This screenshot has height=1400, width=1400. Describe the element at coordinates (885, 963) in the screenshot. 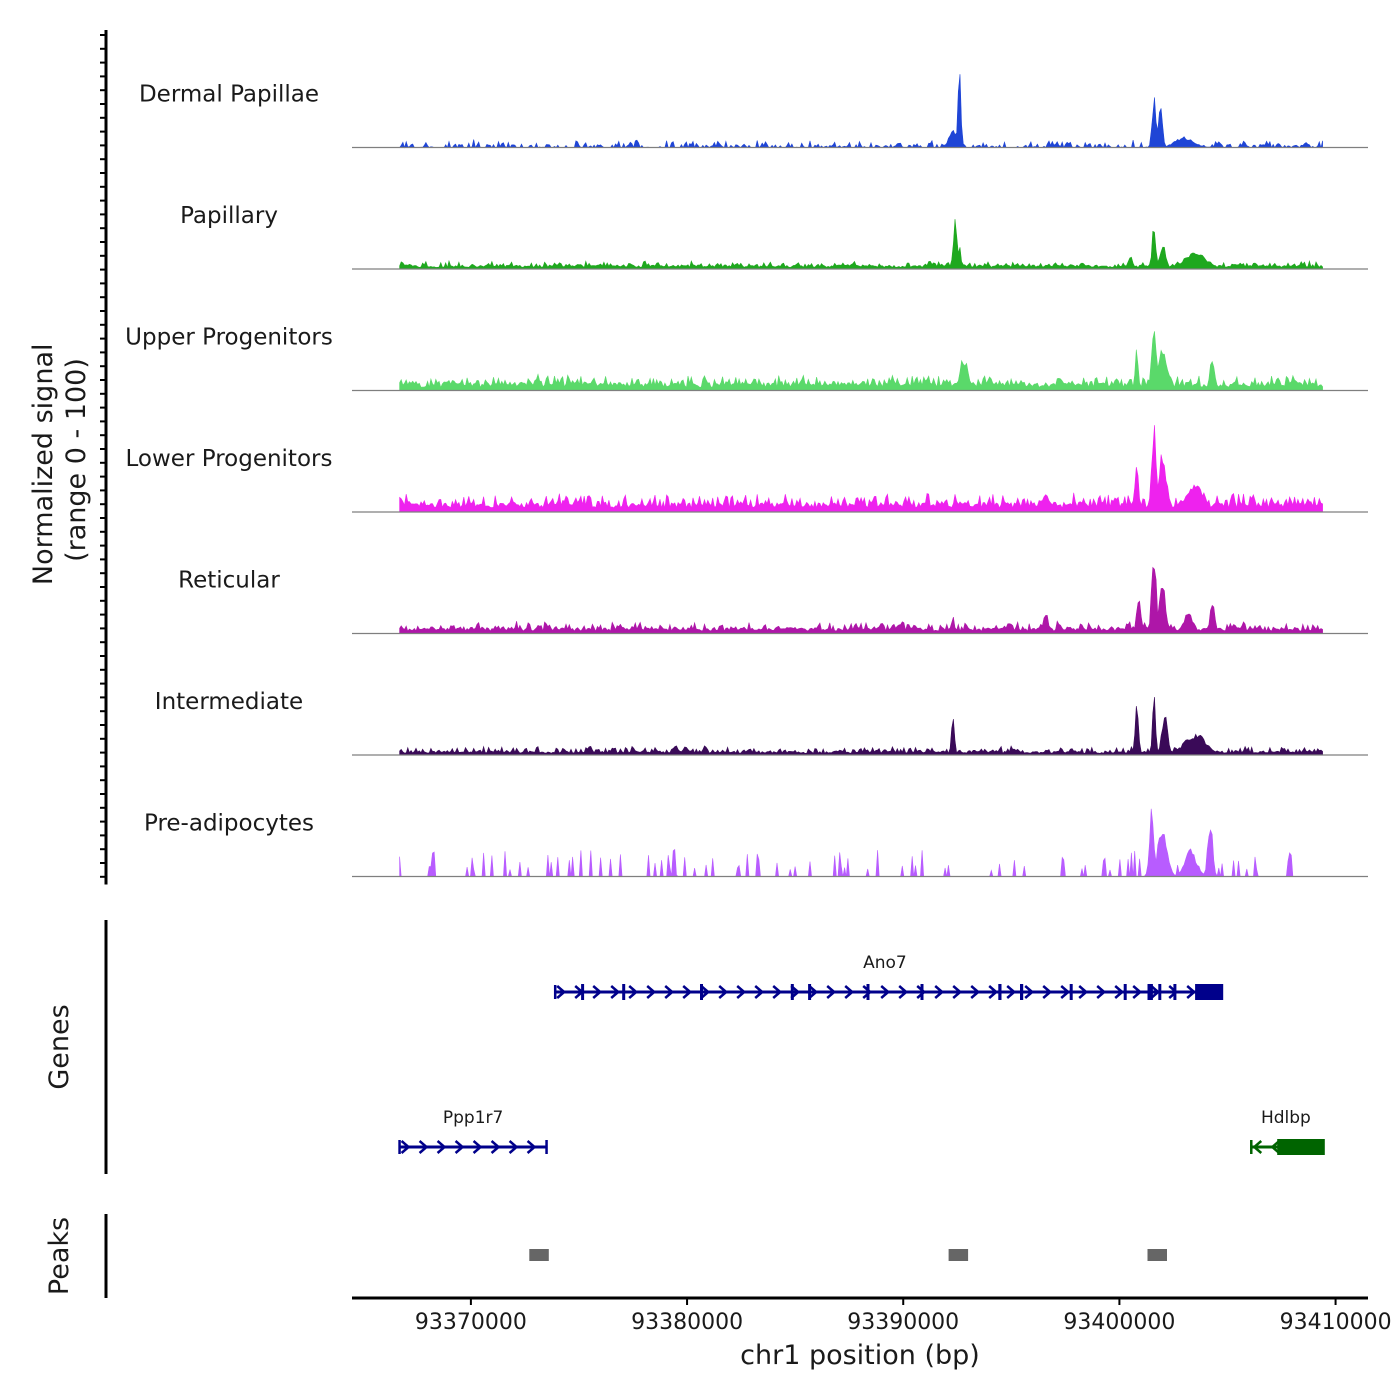

I see `gene-label: Ano7` at that location.